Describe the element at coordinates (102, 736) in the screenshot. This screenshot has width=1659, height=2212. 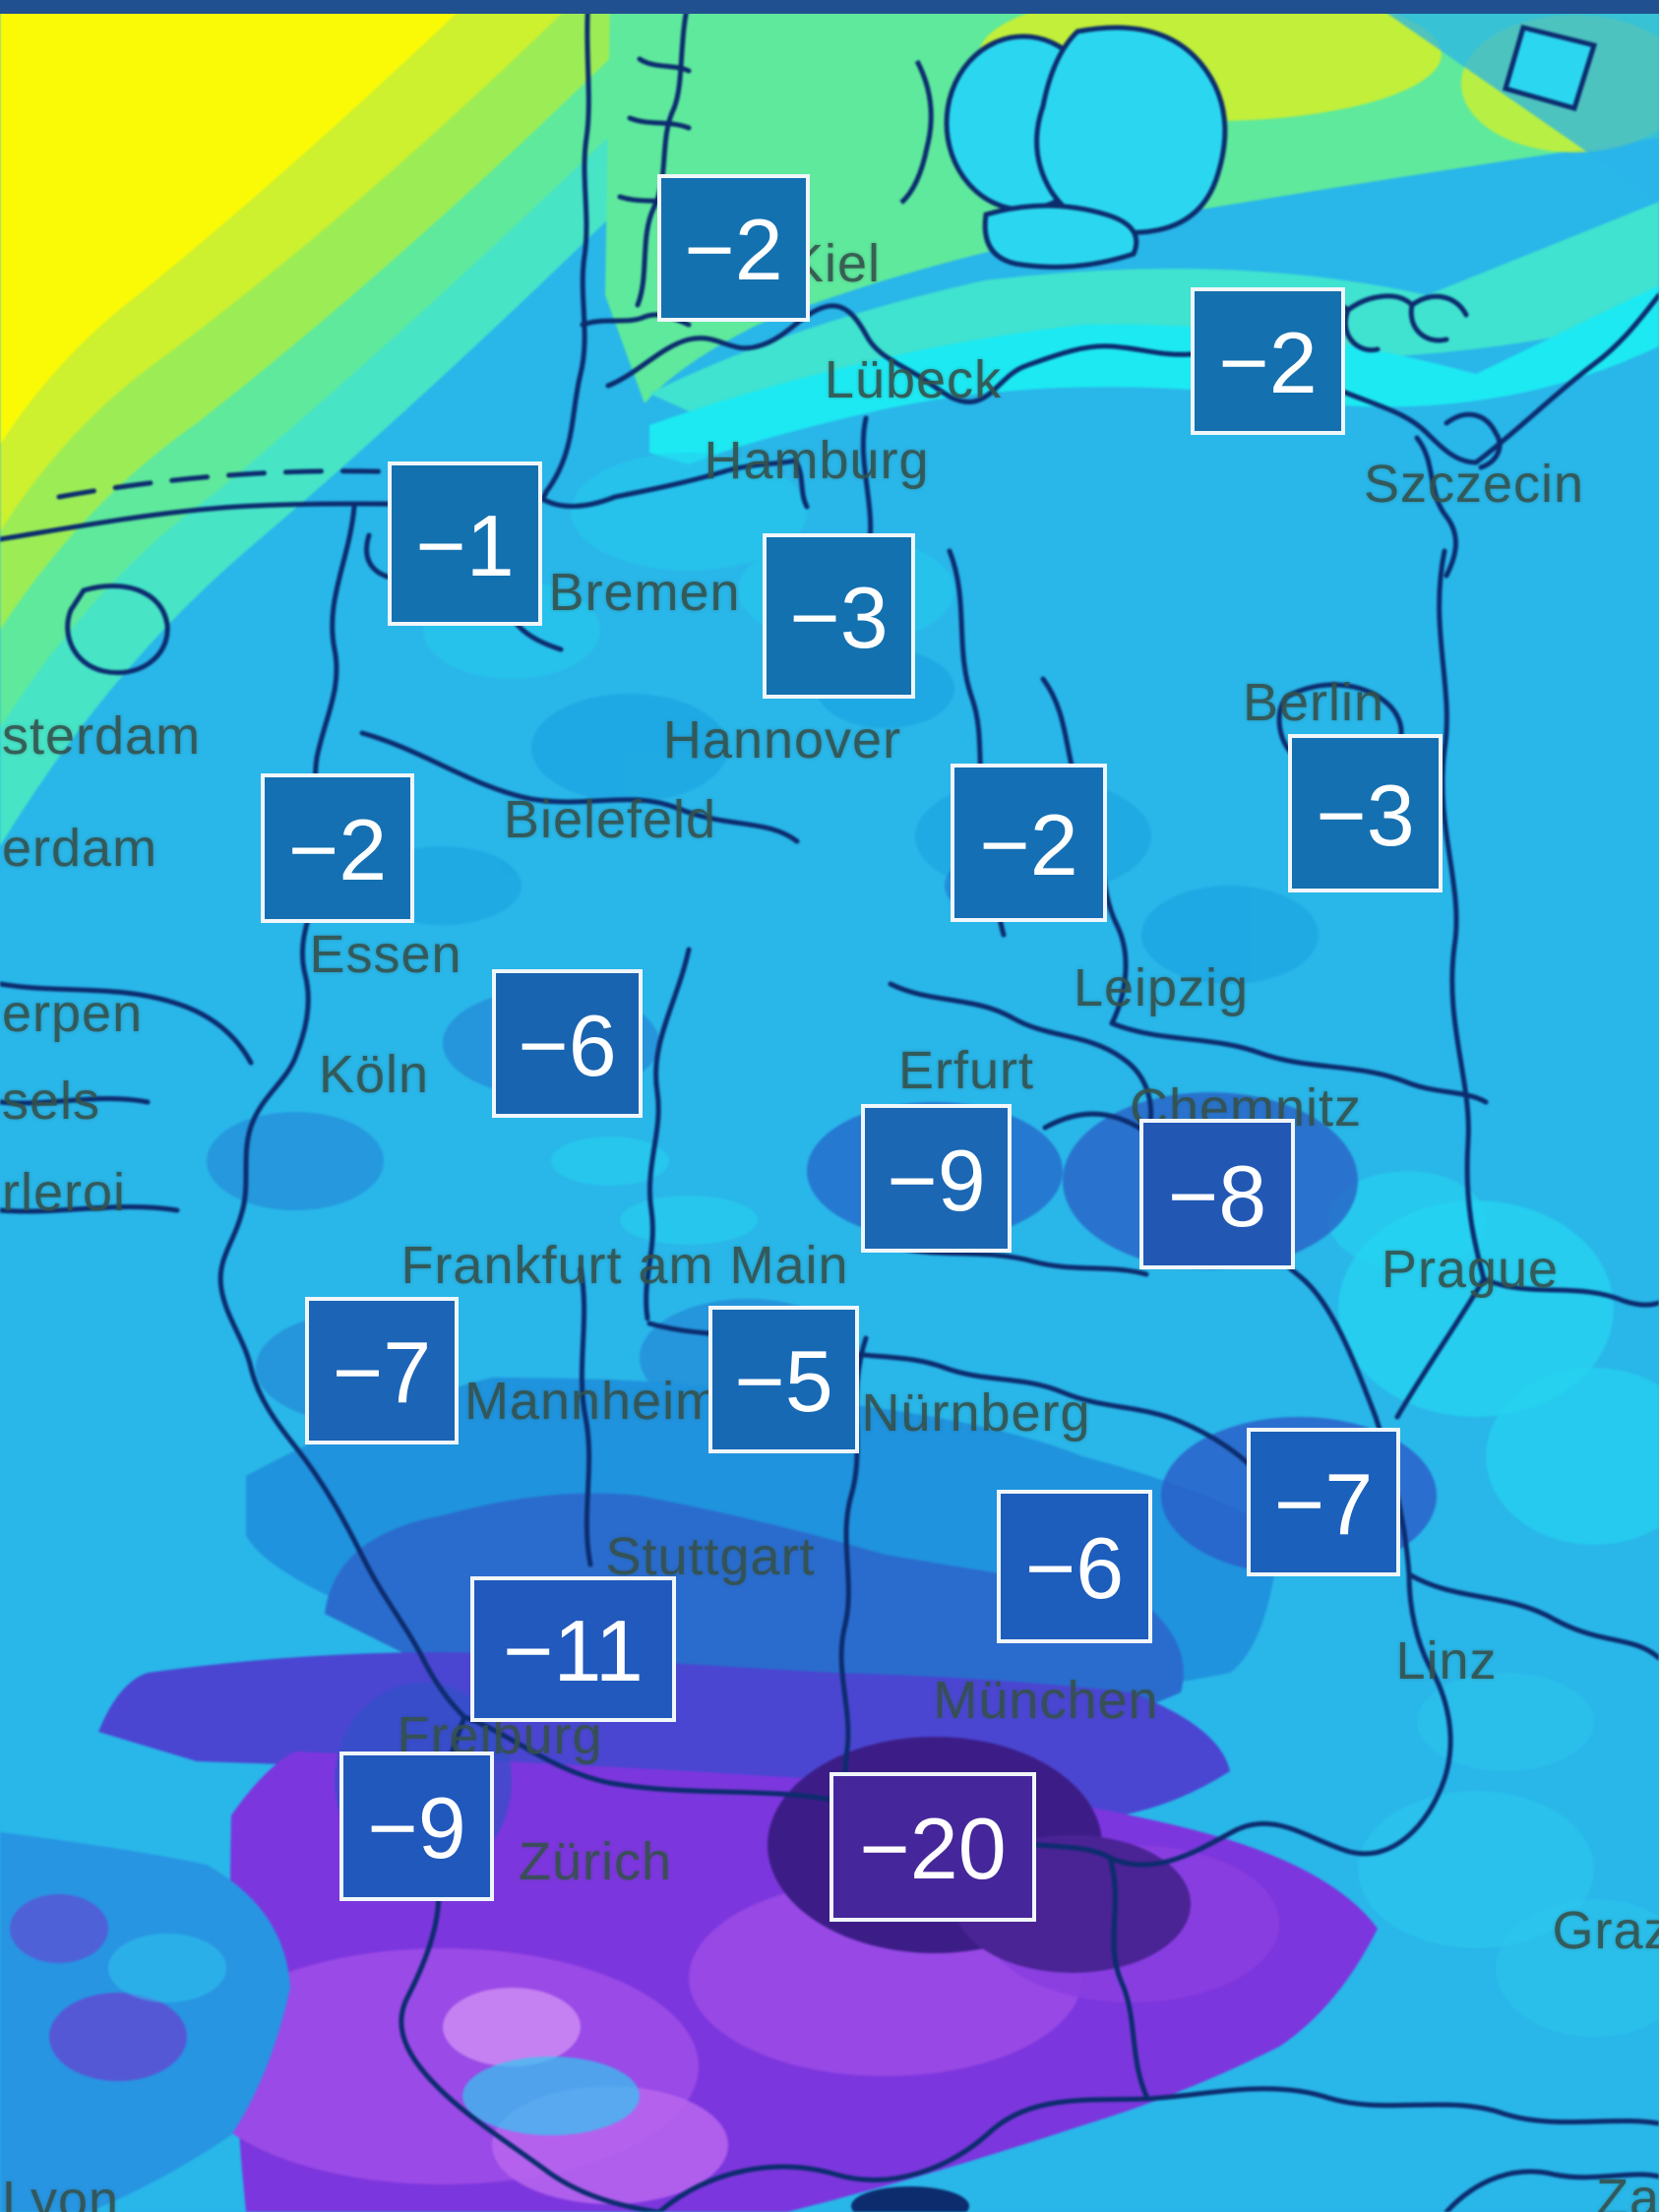
I see `city-label-amsterdam-partial: sterdam` at that location.